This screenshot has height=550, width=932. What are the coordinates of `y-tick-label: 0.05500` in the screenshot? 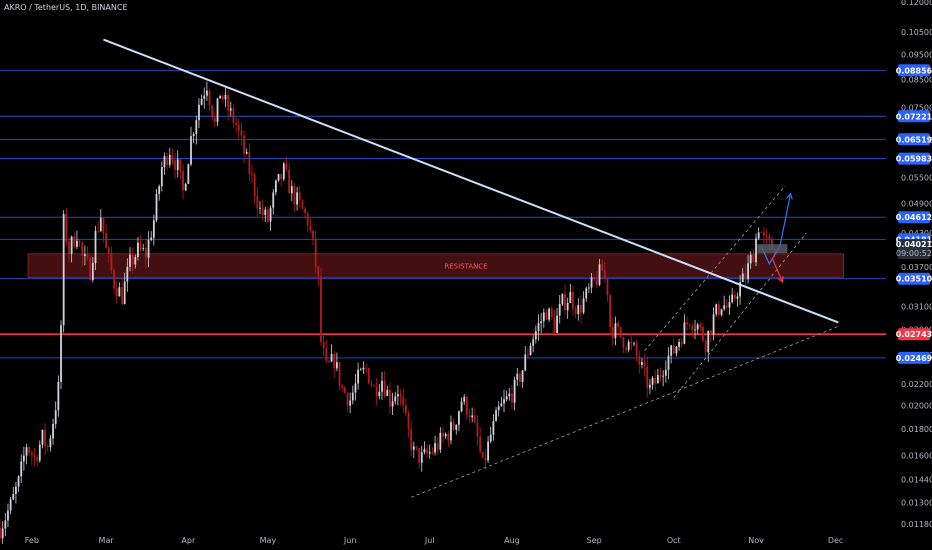 It's located at (916, 178).